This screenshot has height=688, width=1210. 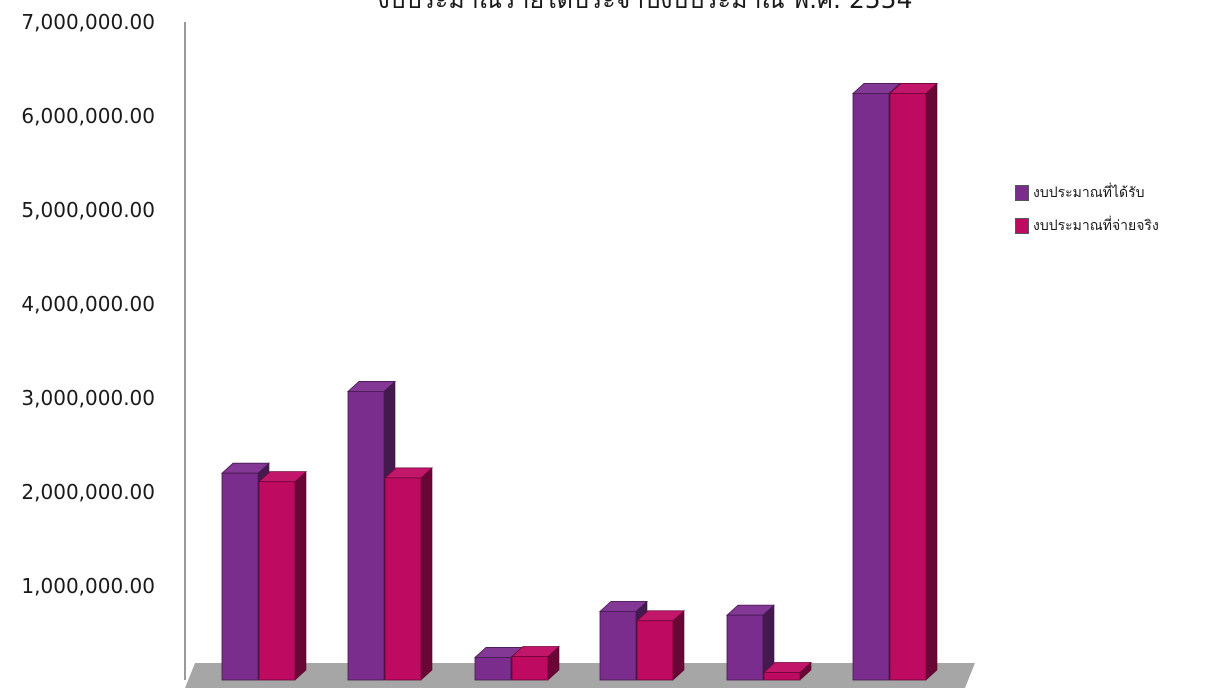 I want to click on y-tick-label: 4,000,000.00, so click(x=88, y=304).